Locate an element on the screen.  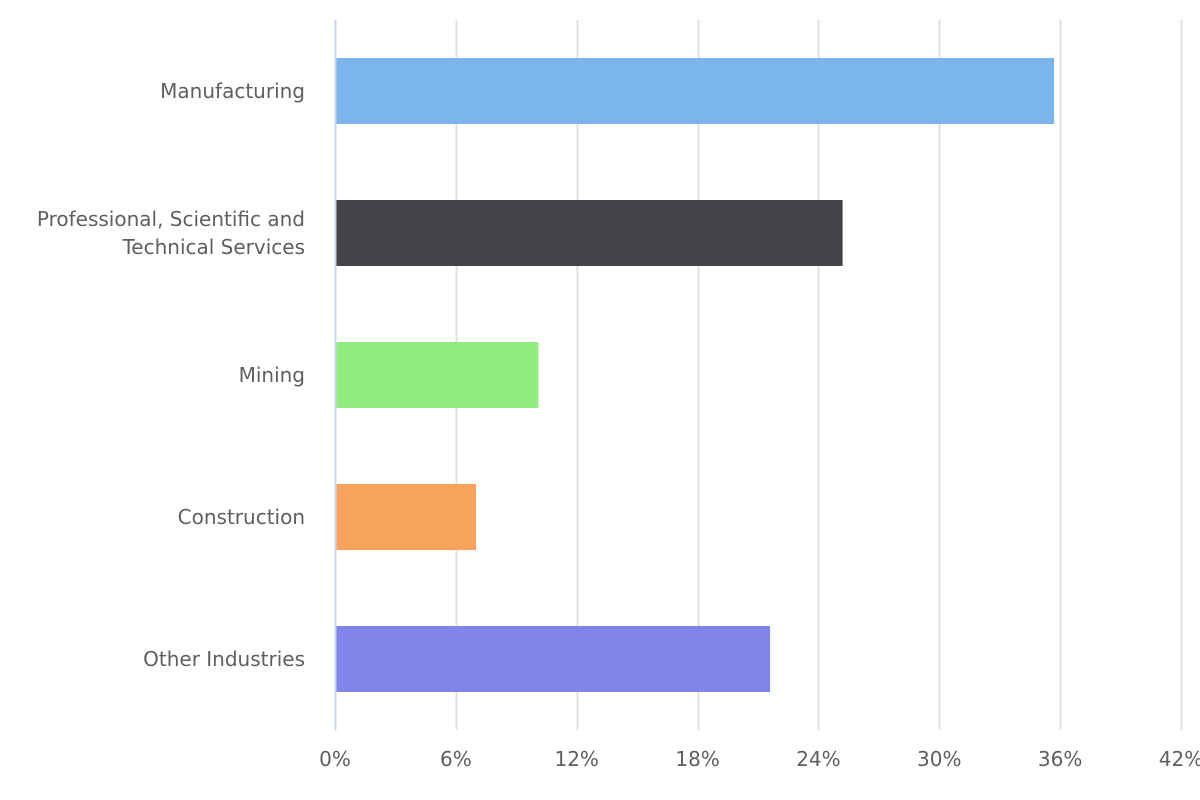
category-label: Professional, Scientific and is located at coordinates (171, 219).